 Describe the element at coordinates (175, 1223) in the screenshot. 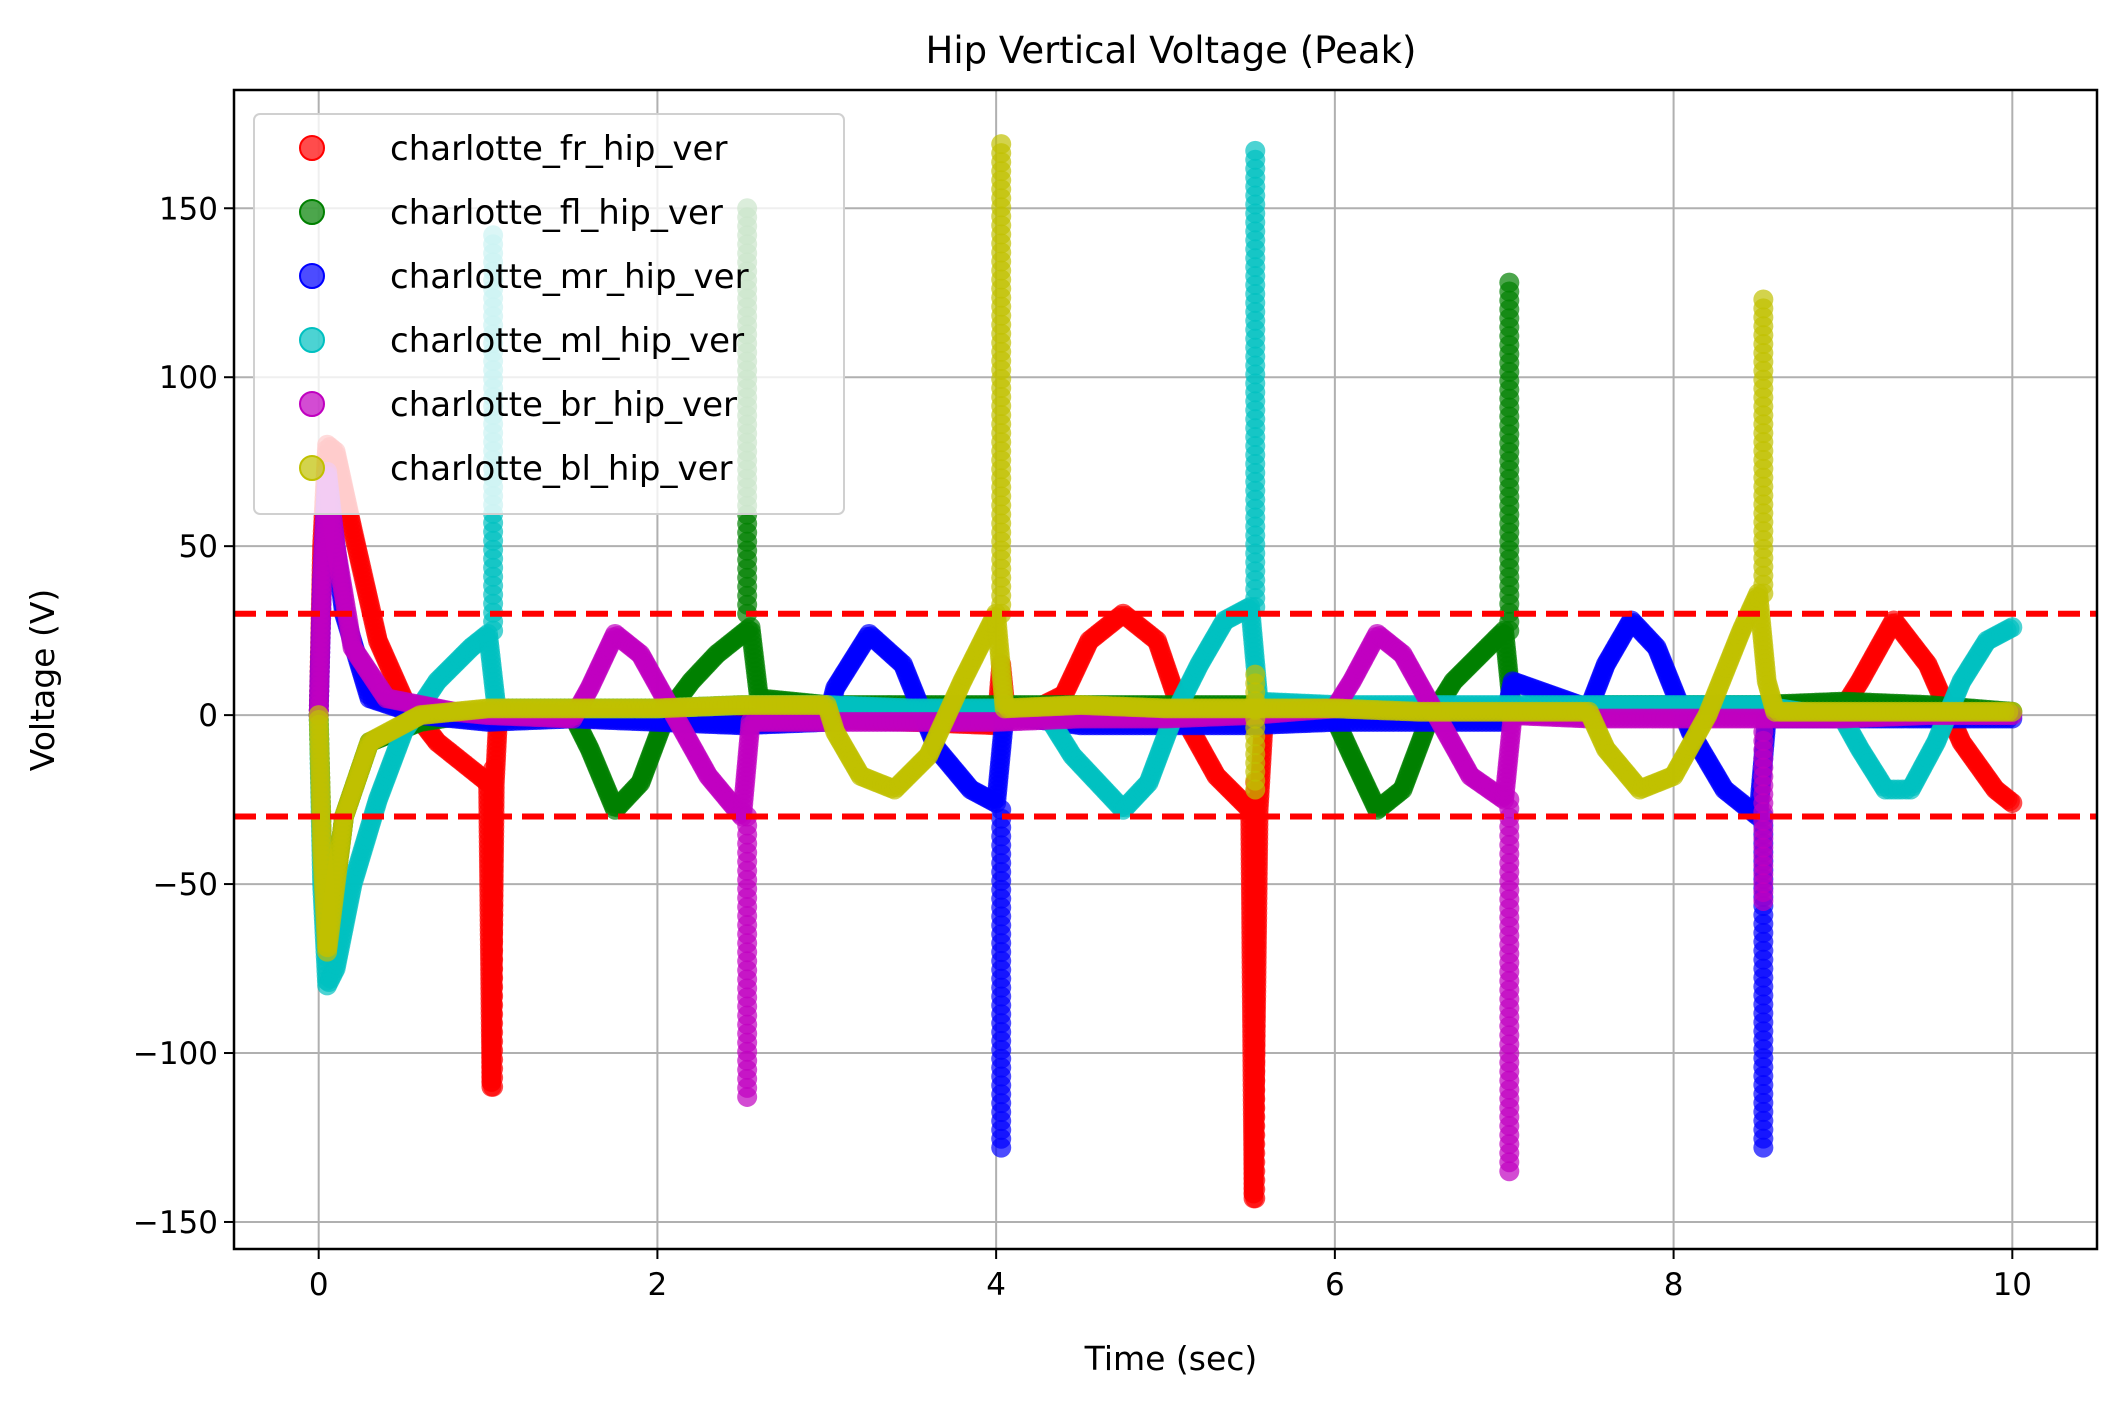

I see `y-tick-label: −150` at that location.